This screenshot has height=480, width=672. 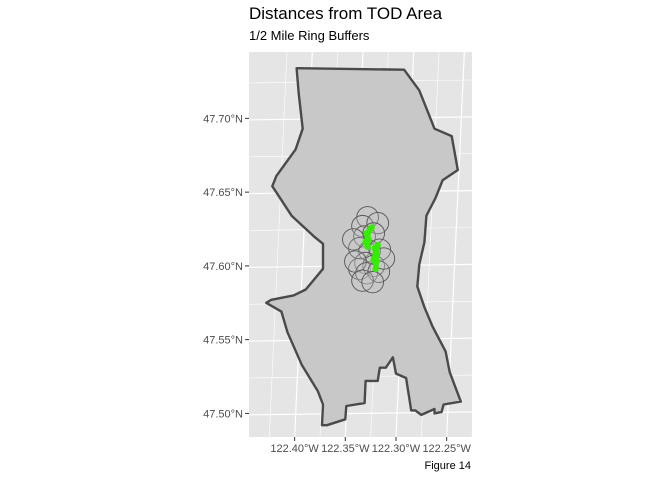 I want to click on y-tick-label: 47.55°N, so click(x=223, y=341).